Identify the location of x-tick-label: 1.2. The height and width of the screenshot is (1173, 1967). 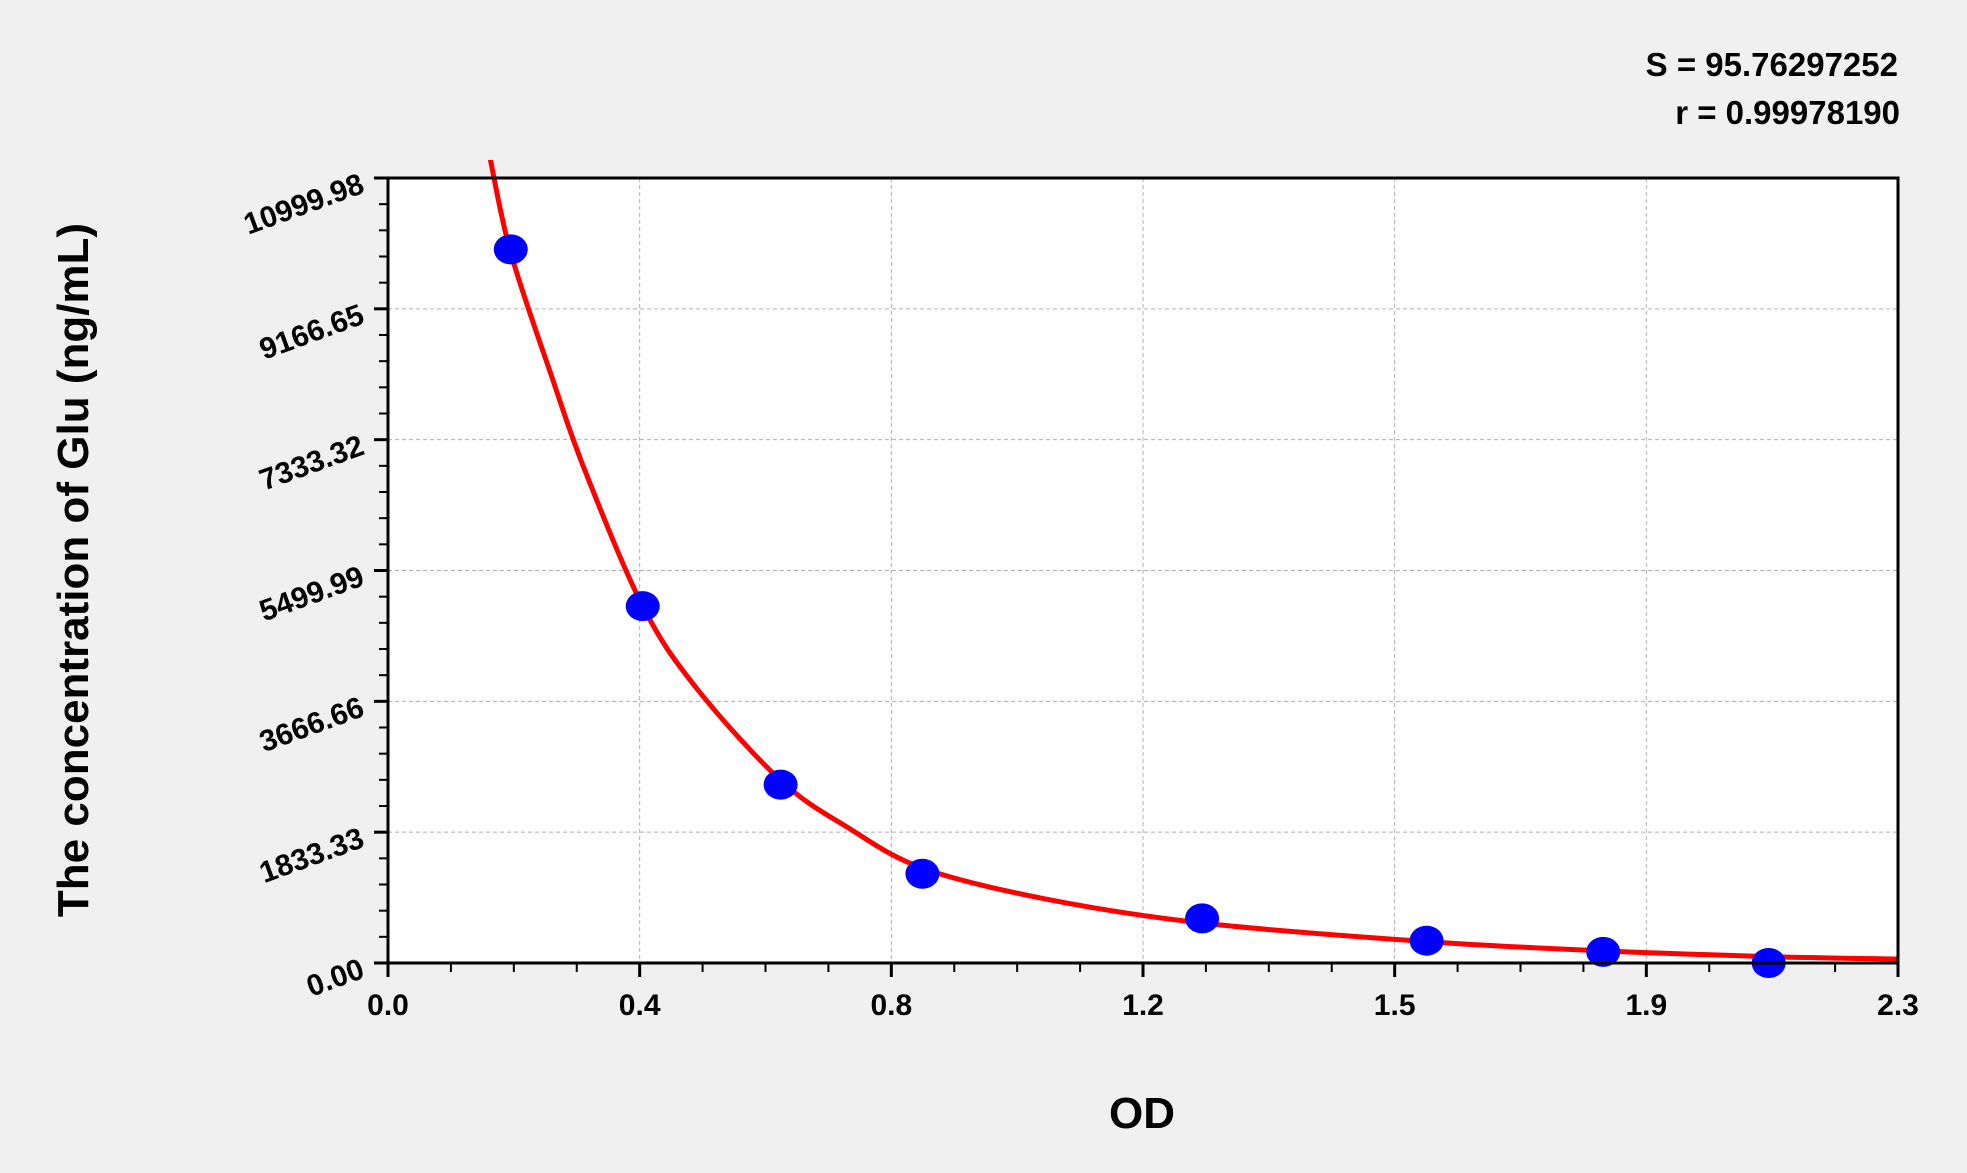
(1143, 1005).